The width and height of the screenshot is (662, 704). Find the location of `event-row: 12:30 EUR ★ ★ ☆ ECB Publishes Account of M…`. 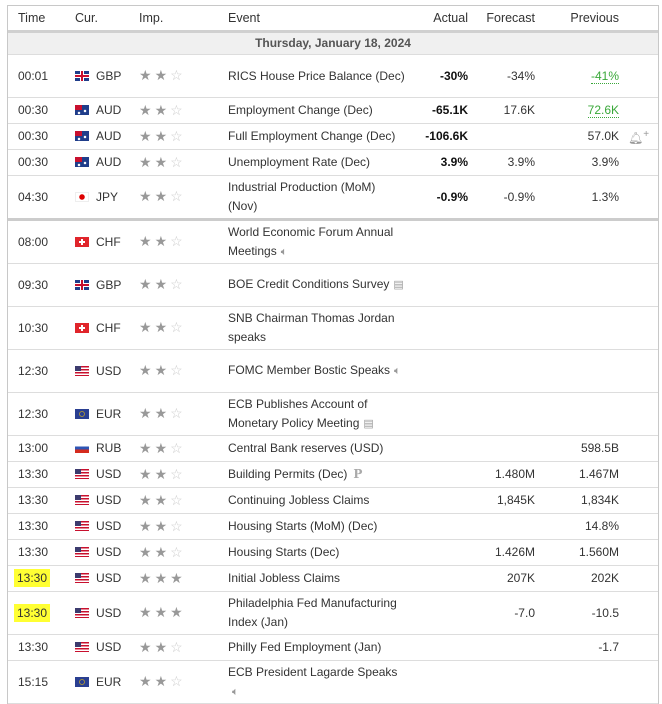

event-row: 12:30 EUR ★ ★ ☆ ECB Publishes Account of M… is located at coordinates (333, 414).